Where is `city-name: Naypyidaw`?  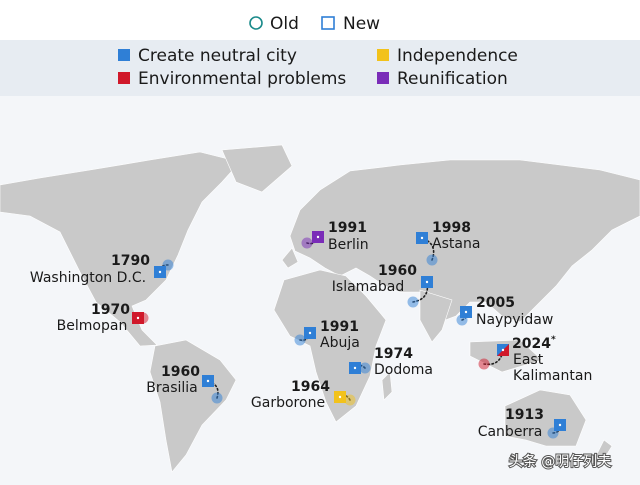
city-name: Naypyidaw is located at coordinates (514, 320).